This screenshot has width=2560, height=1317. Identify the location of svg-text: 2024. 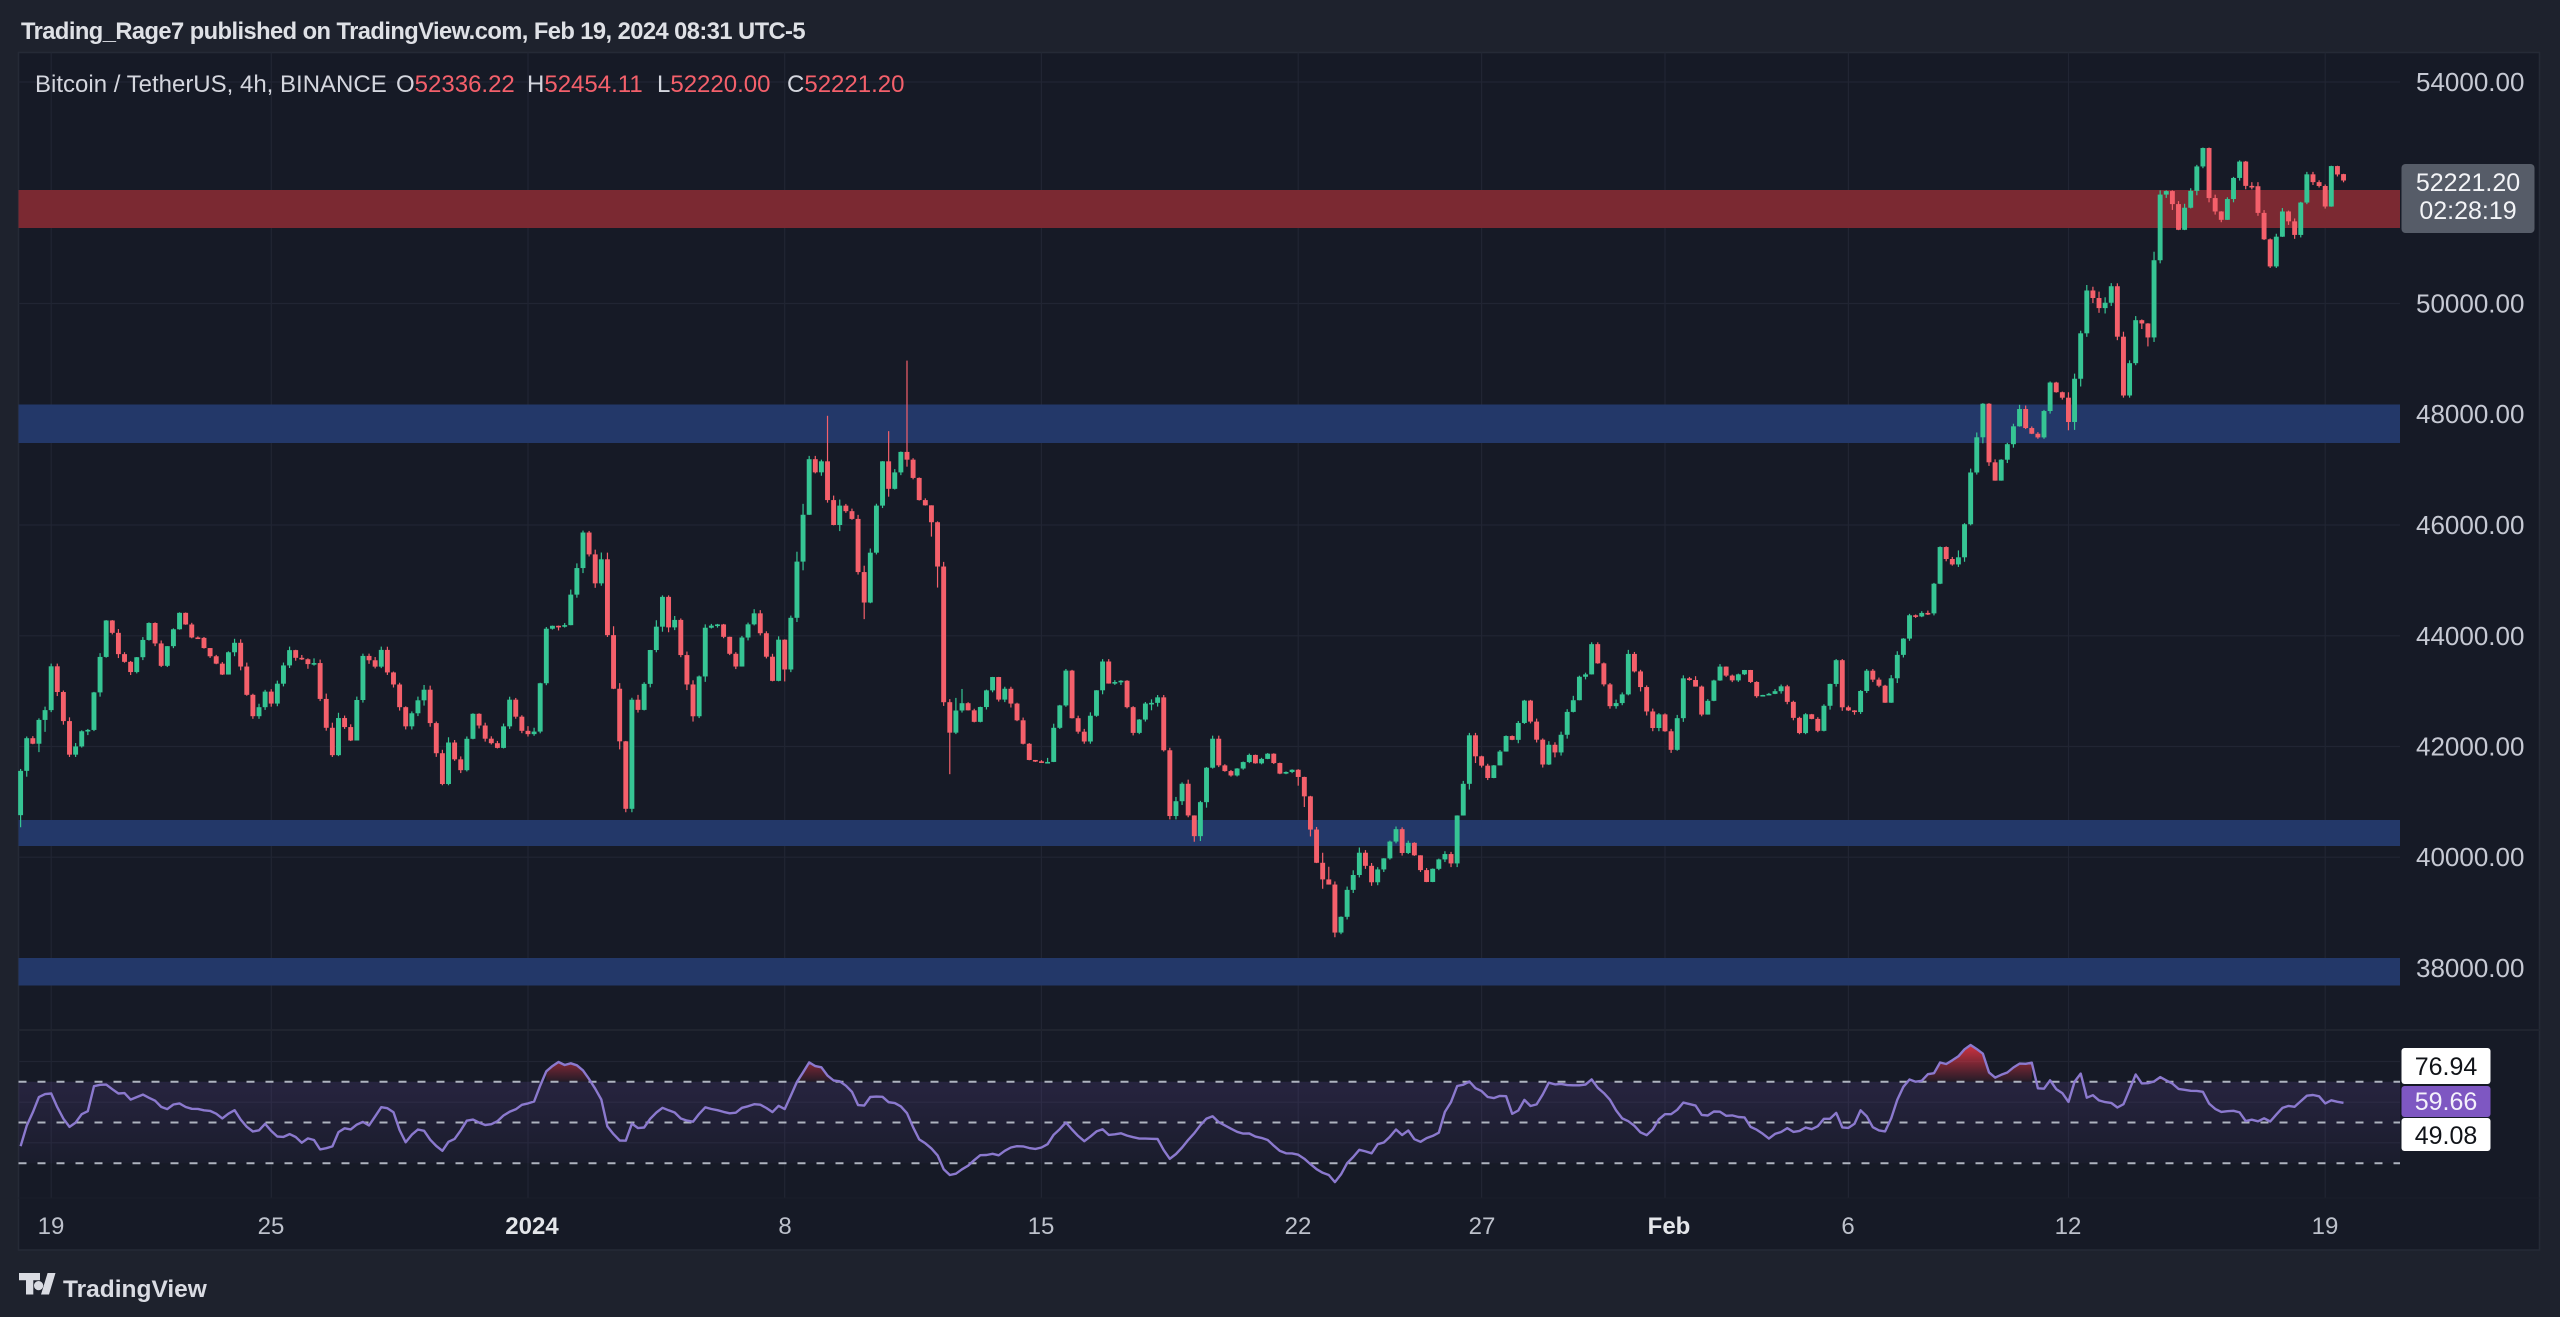
(532, 1226).